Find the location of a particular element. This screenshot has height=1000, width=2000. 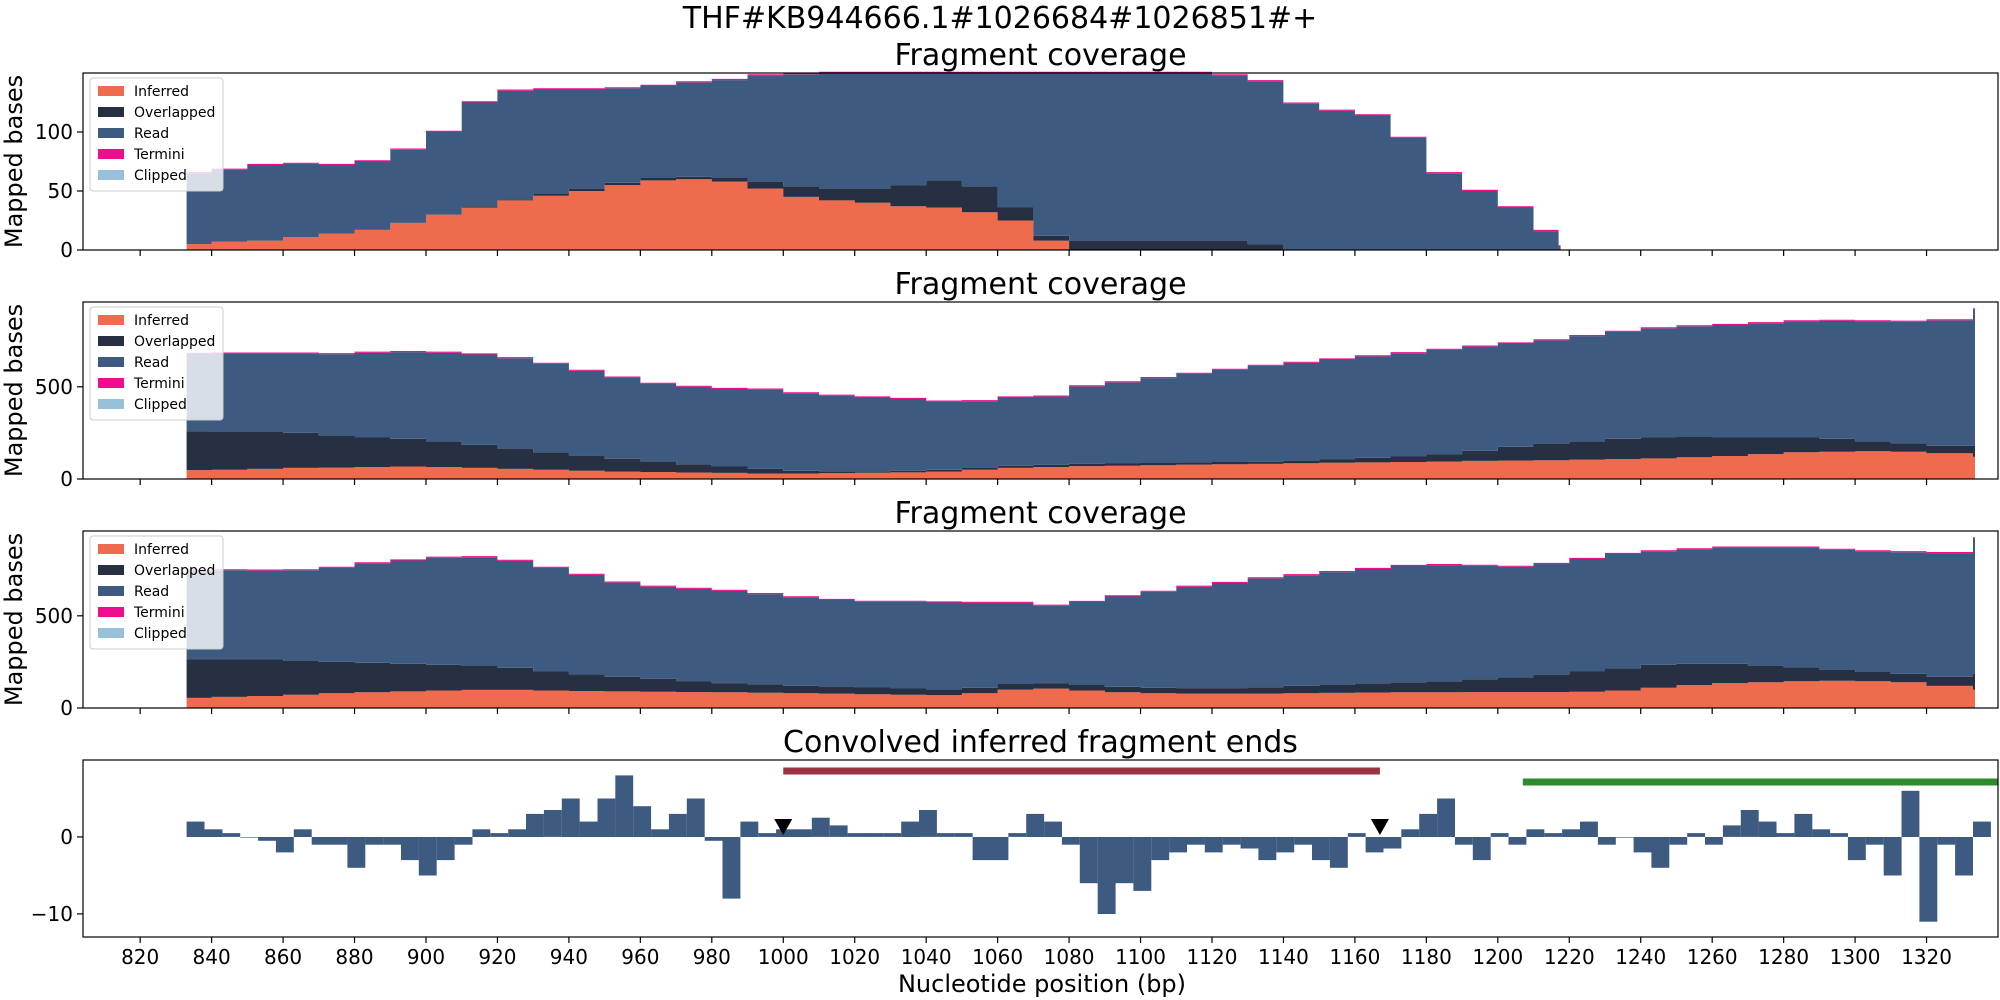

x-tick-label: 1260 is located at coordinates (1712, 957).